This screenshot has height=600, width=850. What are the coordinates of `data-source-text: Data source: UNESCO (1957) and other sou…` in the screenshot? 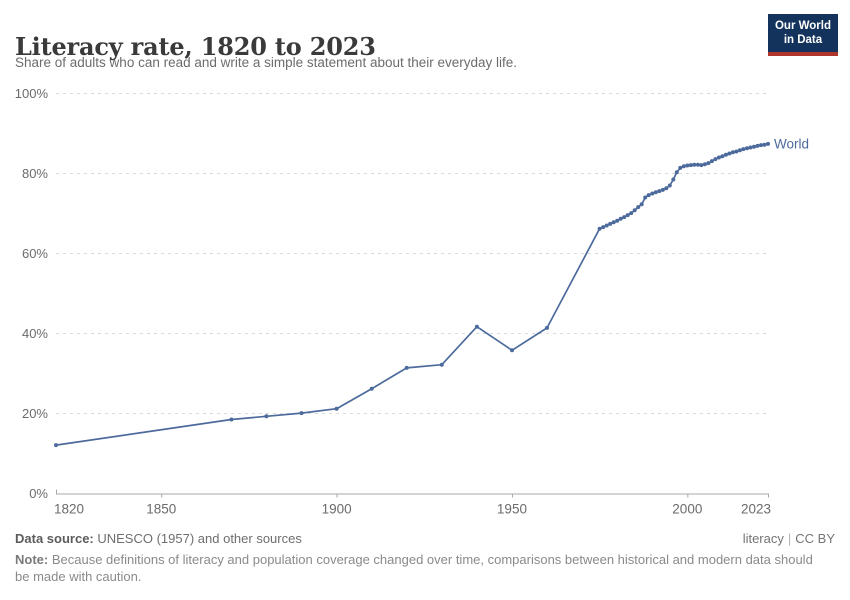 It's located at (158, 538).